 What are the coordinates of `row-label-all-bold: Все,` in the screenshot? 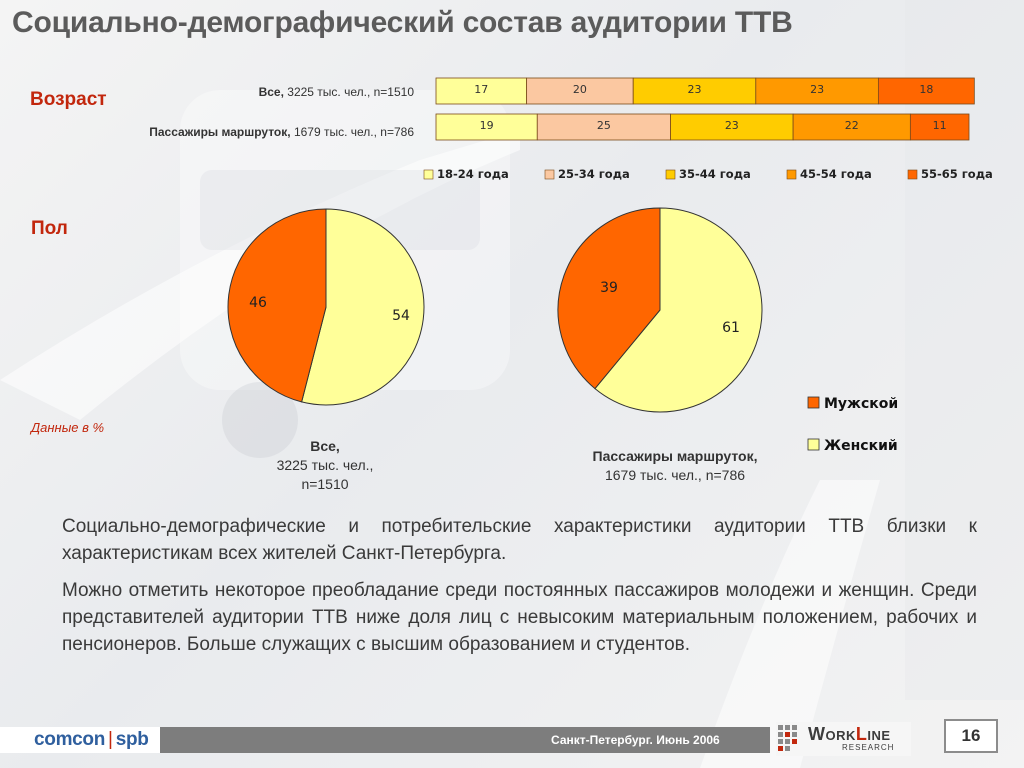 It's located at (271, 92).